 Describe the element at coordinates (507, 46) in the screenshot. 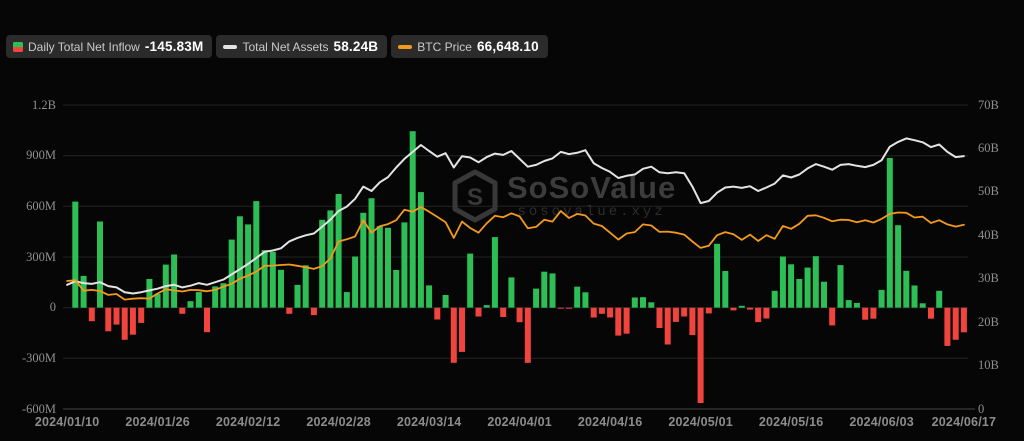

I see `legend-btc-value: 66,648.10` at that location.